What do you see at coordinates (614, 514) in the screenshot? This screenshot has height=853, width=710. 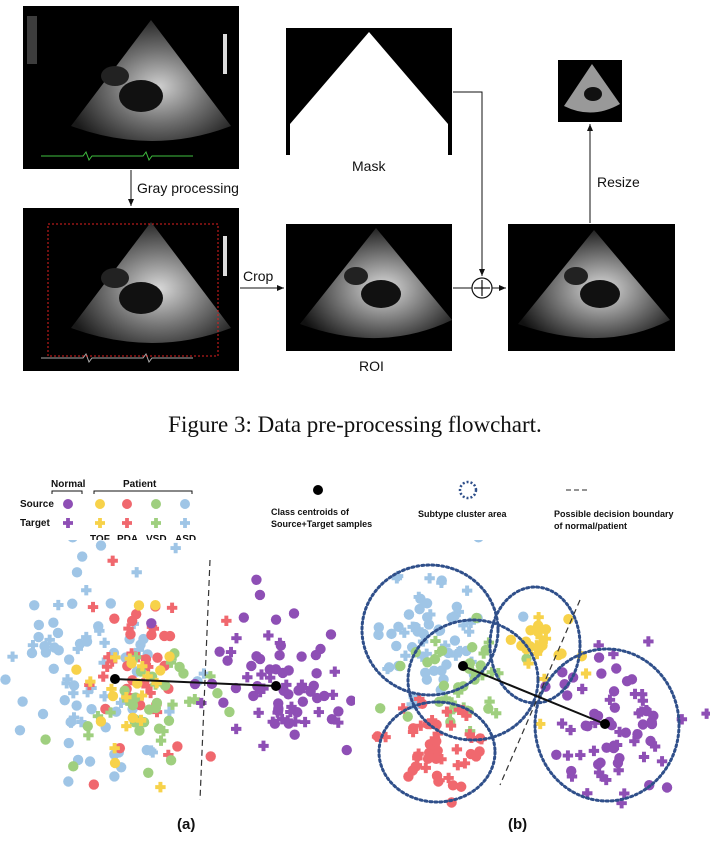 I see `boundary-label-1: Possible decision boundary` at bounding box center [614, 514].